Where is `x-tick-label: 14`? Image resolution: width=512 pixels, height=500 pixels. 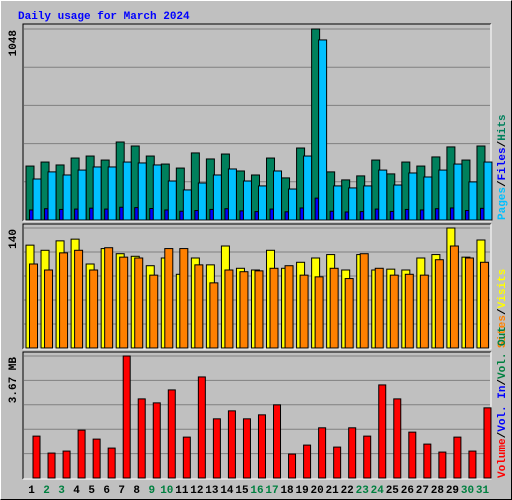
x-tick-label: 14 is located at coordinates (227, 491).